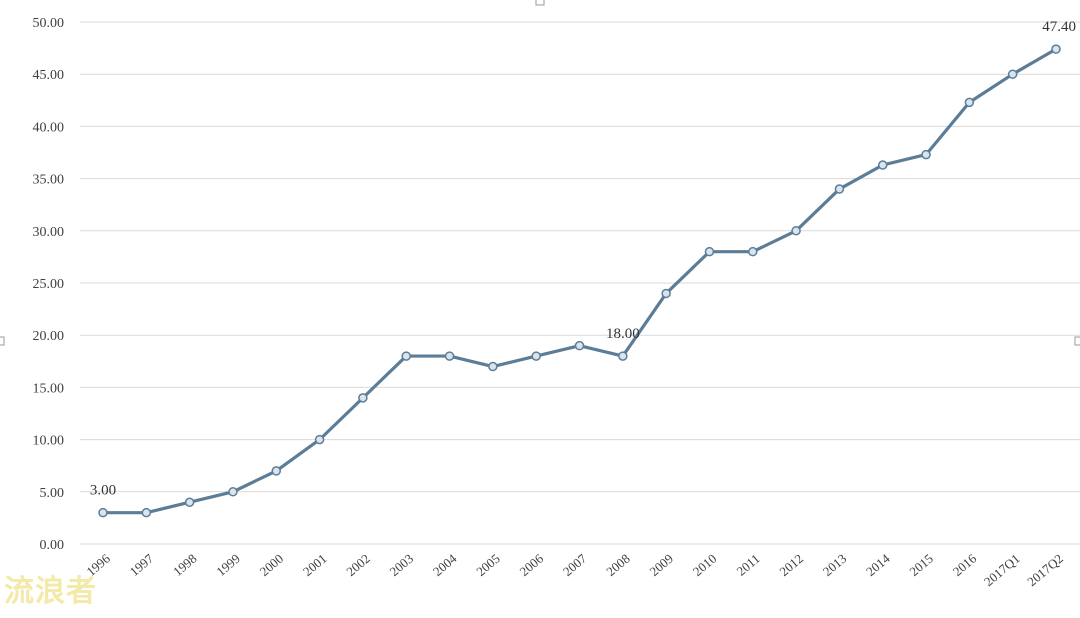  What do you see at coordinates (49, 388) in the screenshot?
I see `y-tick-label: 15.00` at bounding box center [49, 388].